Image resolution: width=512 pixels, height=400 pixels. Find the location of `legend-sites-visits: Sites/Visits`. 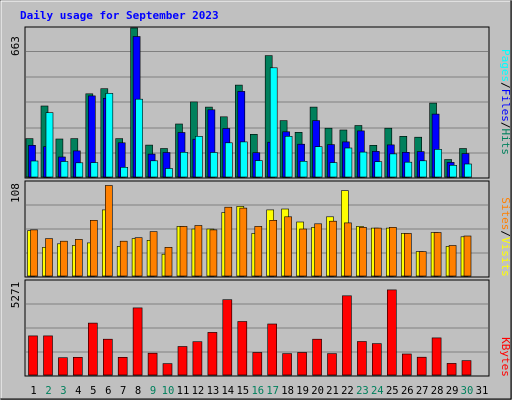

legend-sites-visits: Sites/Visits is located at coordinates (505, 237).